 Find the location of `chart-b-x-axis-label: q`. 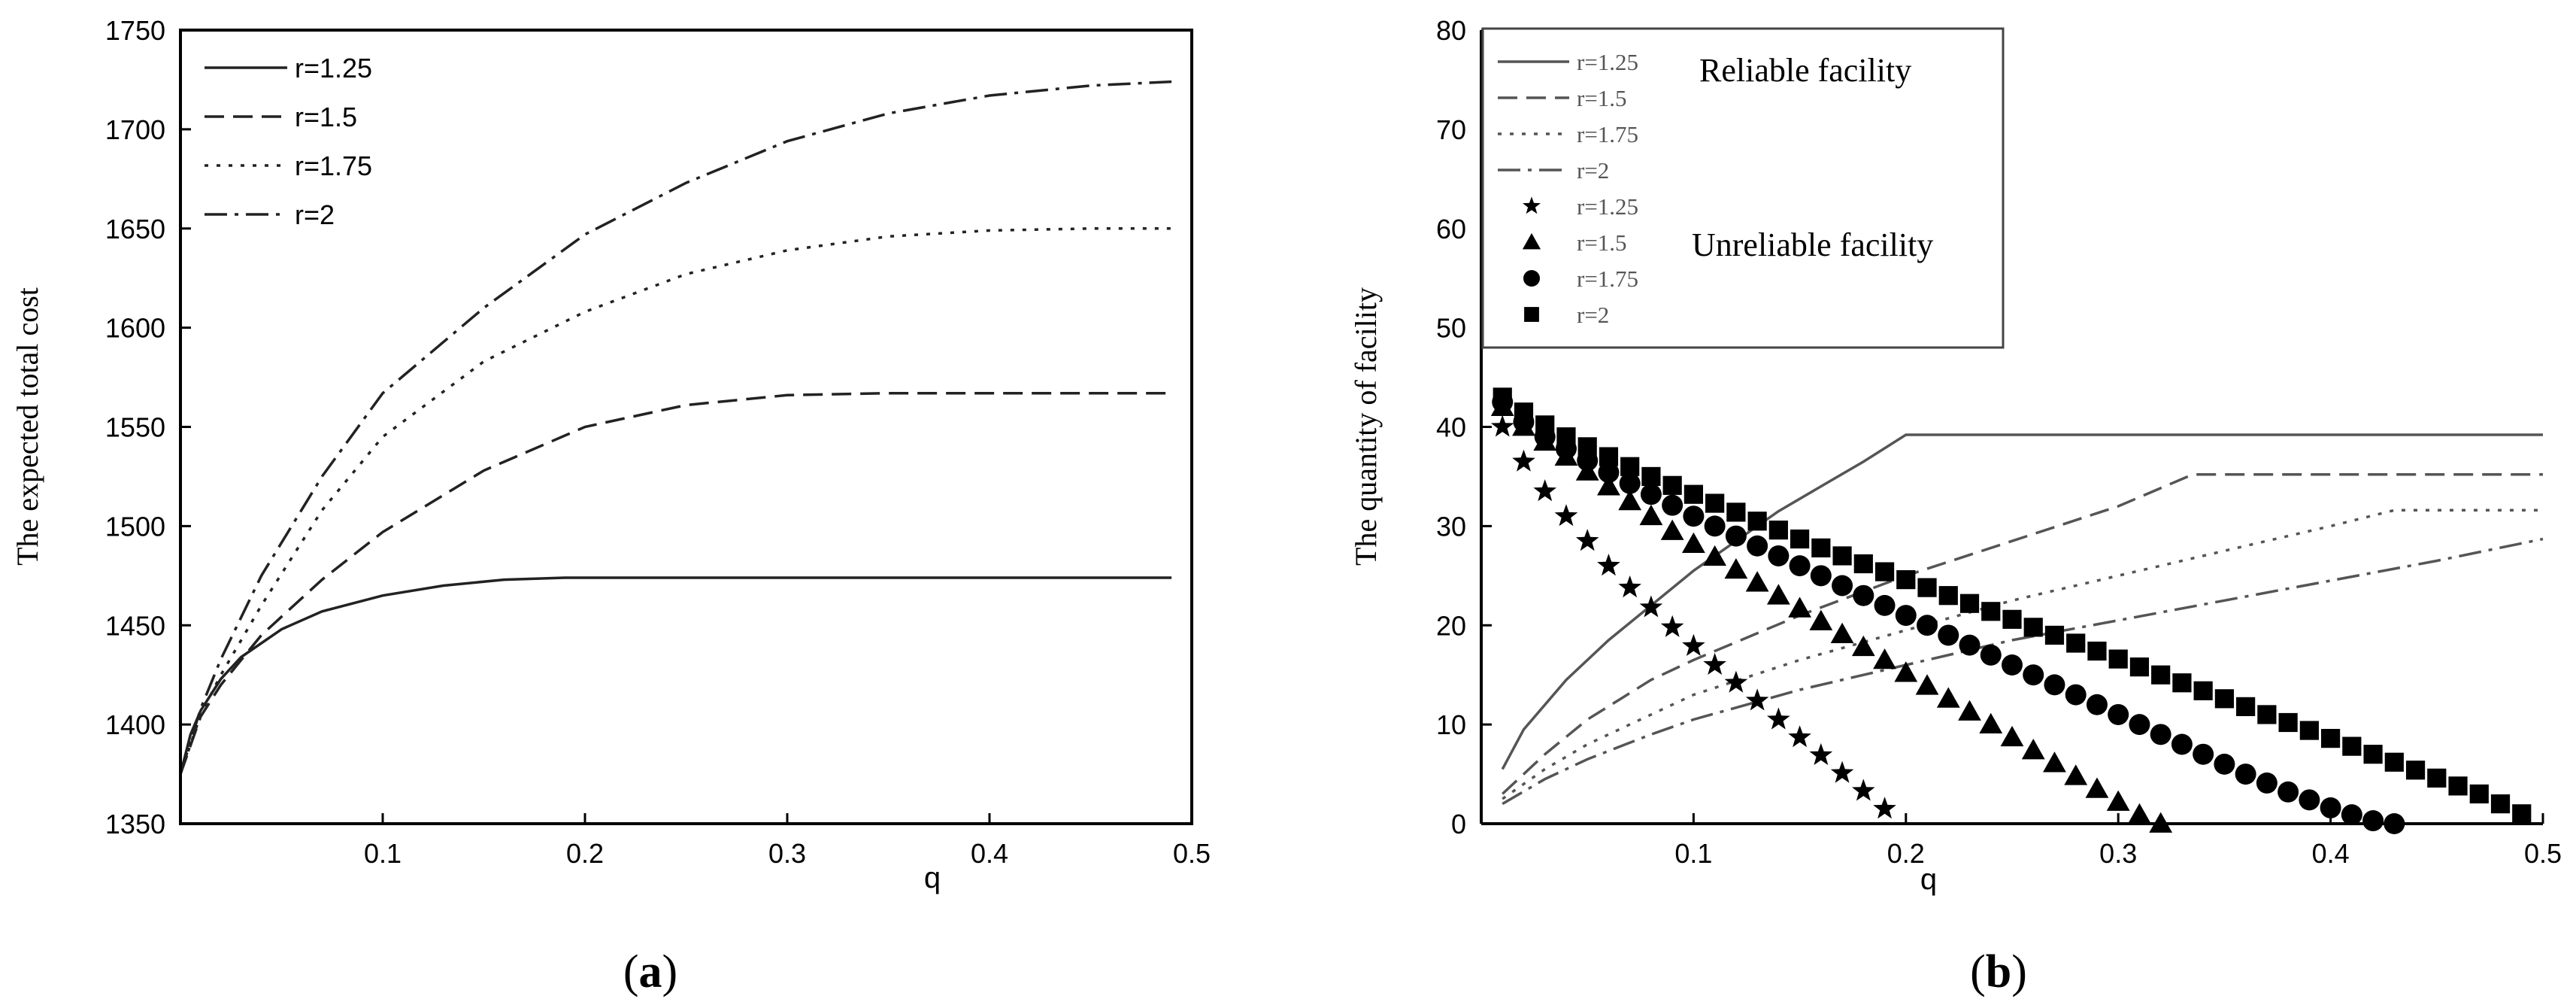

chart-b-x-axis-label: q is located at coordinates (1928, 879).